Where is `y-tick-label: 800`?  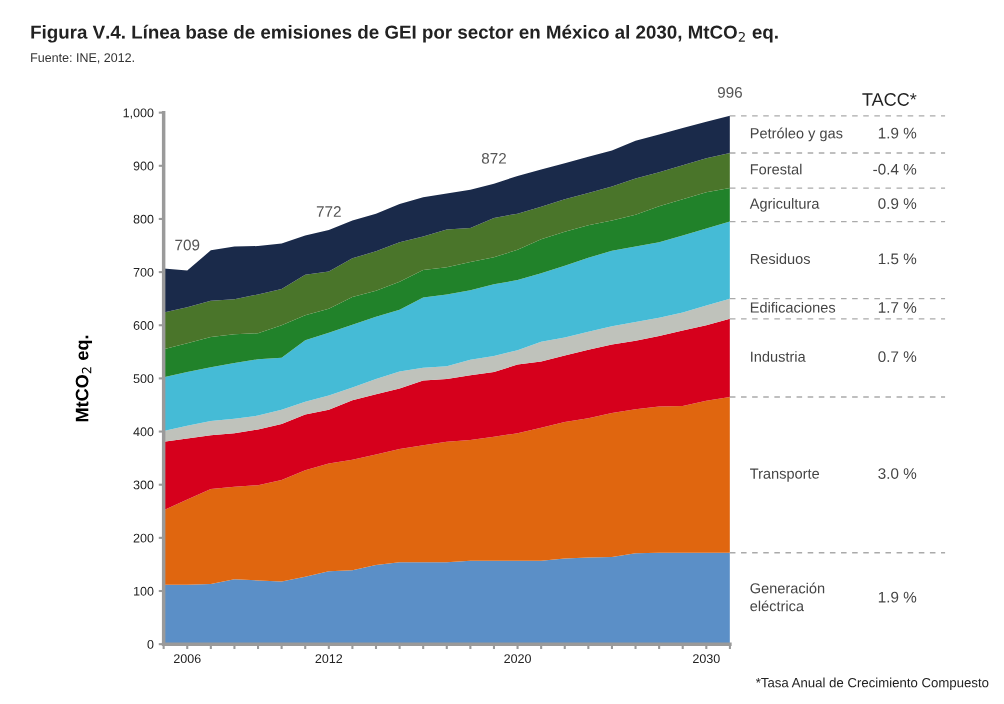
y-tick-label: 800 is located at coordinates (143, 219).